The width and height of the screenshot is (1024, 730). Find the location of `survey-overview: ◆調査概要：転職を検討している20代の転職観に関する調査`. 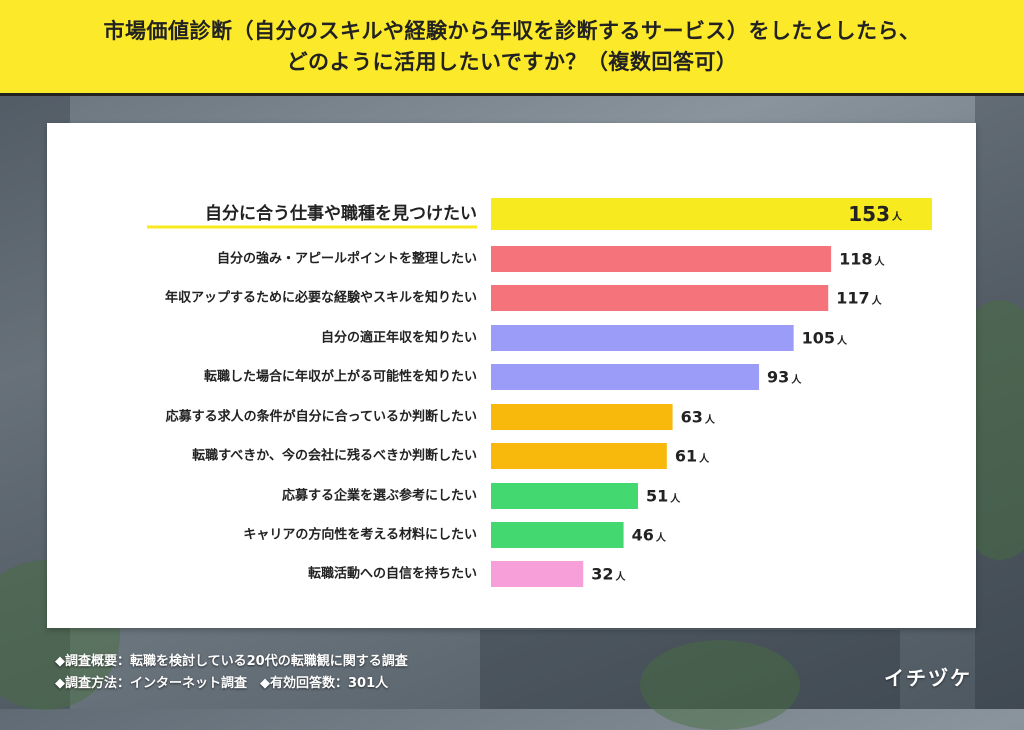

survey-overview: ◆調査概要：転職を検討している20代の転職観に関する調査 is located at coordinates (231, 661).